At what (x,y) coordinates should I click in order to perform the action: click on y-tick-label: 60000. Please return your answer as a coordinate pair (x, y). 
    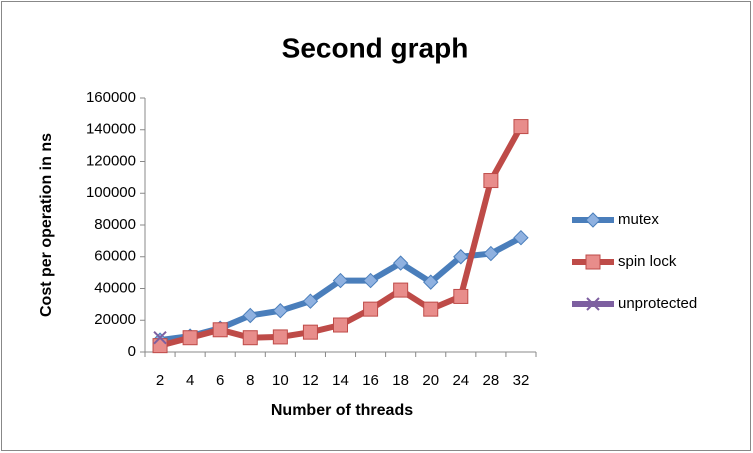
    Looking at the image, I should click on (115, 256).